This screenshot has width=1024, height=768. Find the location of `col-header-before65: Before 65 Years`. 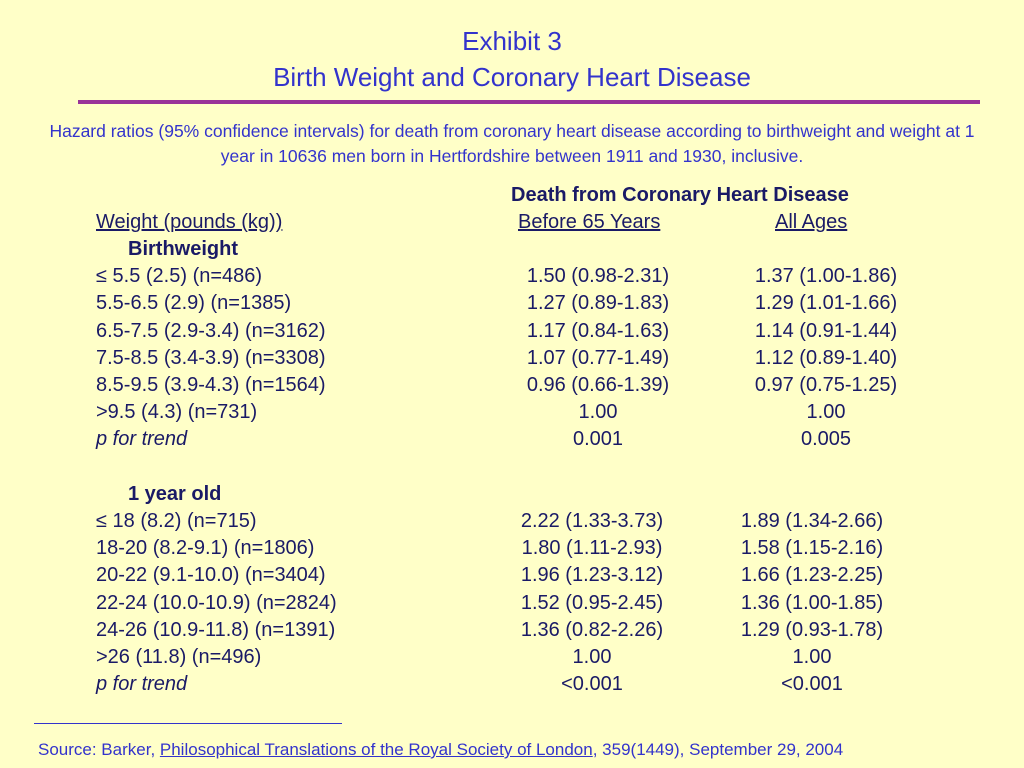

col-header-before65: Before 65 Years is located at coordinates (589, 222).